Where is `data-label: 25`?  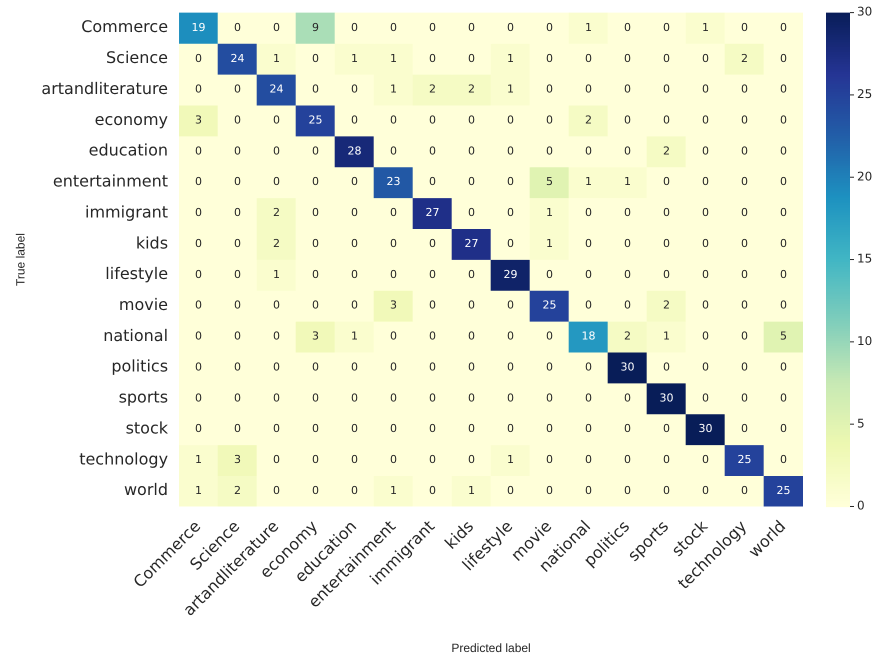
data-label: 25 is located at coordinates (549, 305).